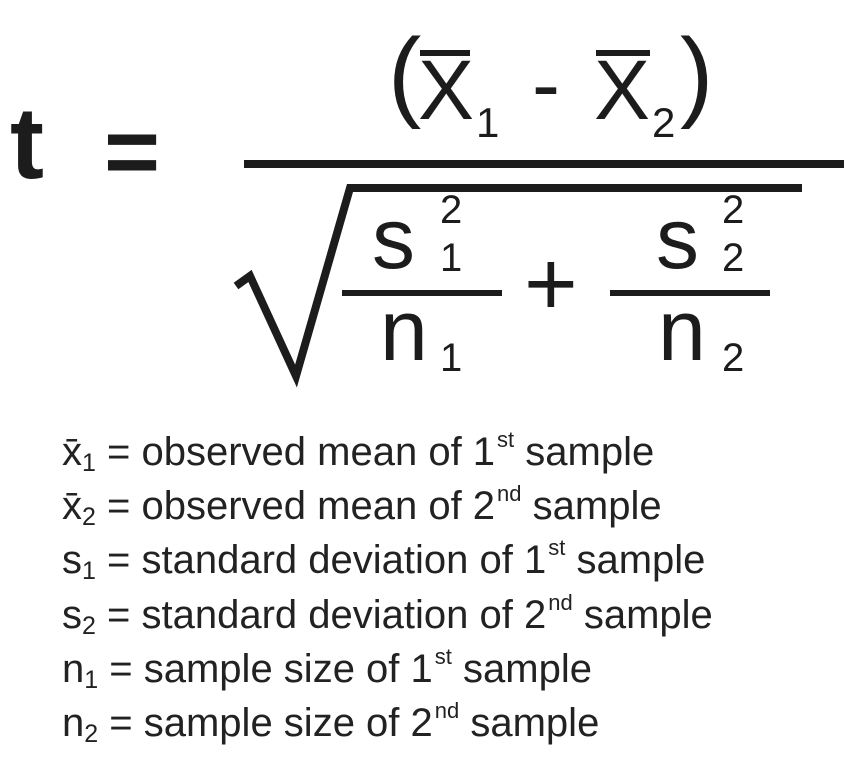 This screenshot has height=761, width=867. Describe the element at coordinates (451, 358) in the screenshot. I see `sample-size-1-subscript: 1` at that location.